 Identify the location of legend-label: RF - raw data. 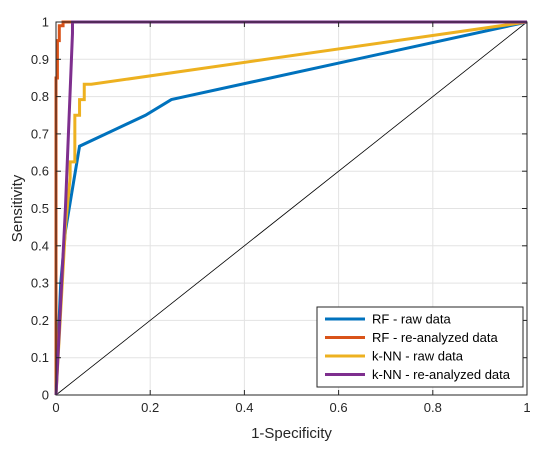
(412, 319).